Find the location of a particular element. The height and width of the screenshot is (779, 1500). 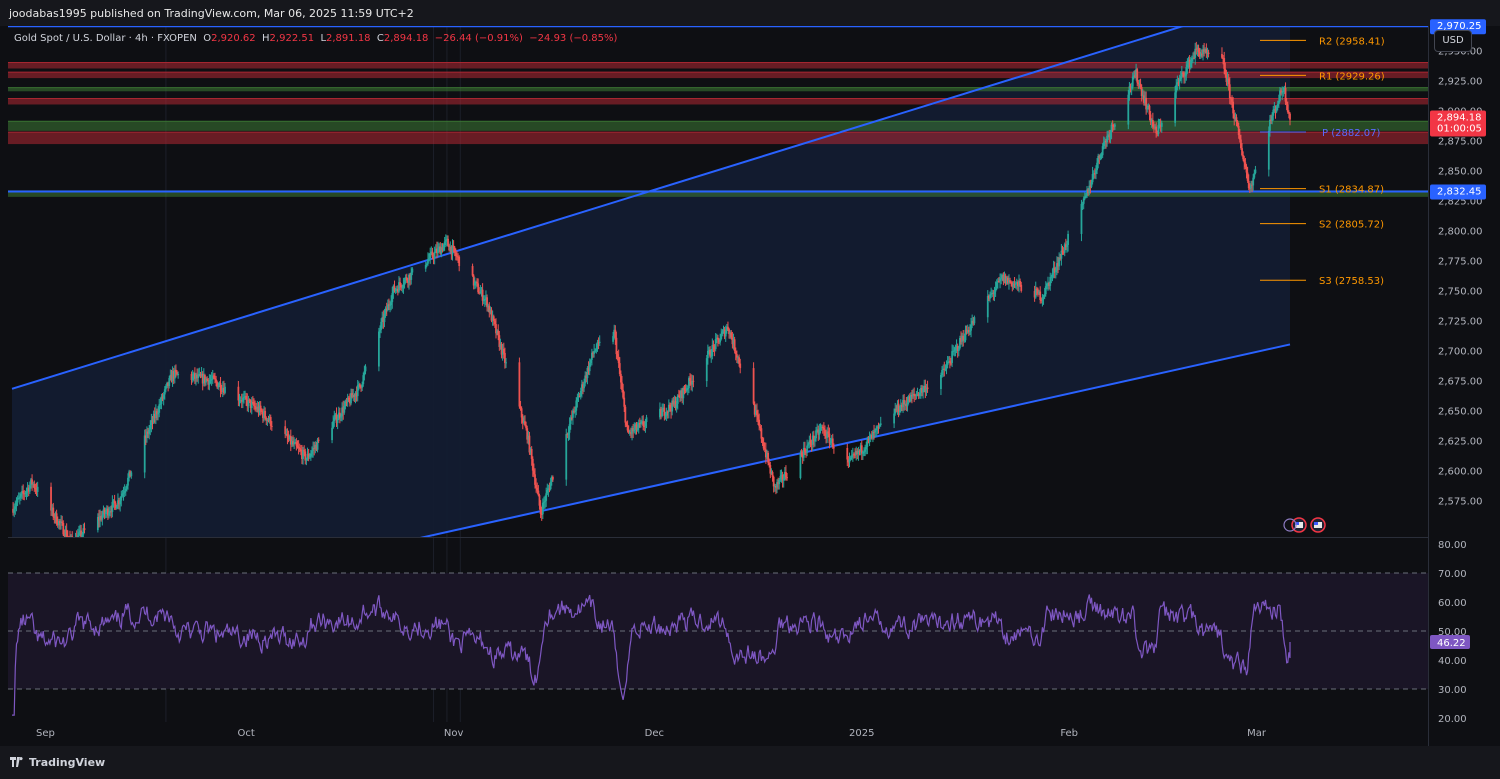

close-value: 2,894.18 is located at coordinates (406, 38).